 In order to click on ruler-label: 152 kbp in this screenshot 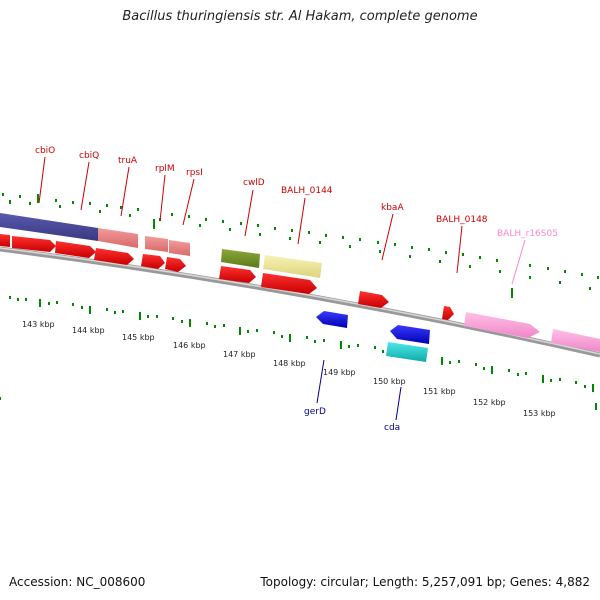, I will do `click(489, 402)`.